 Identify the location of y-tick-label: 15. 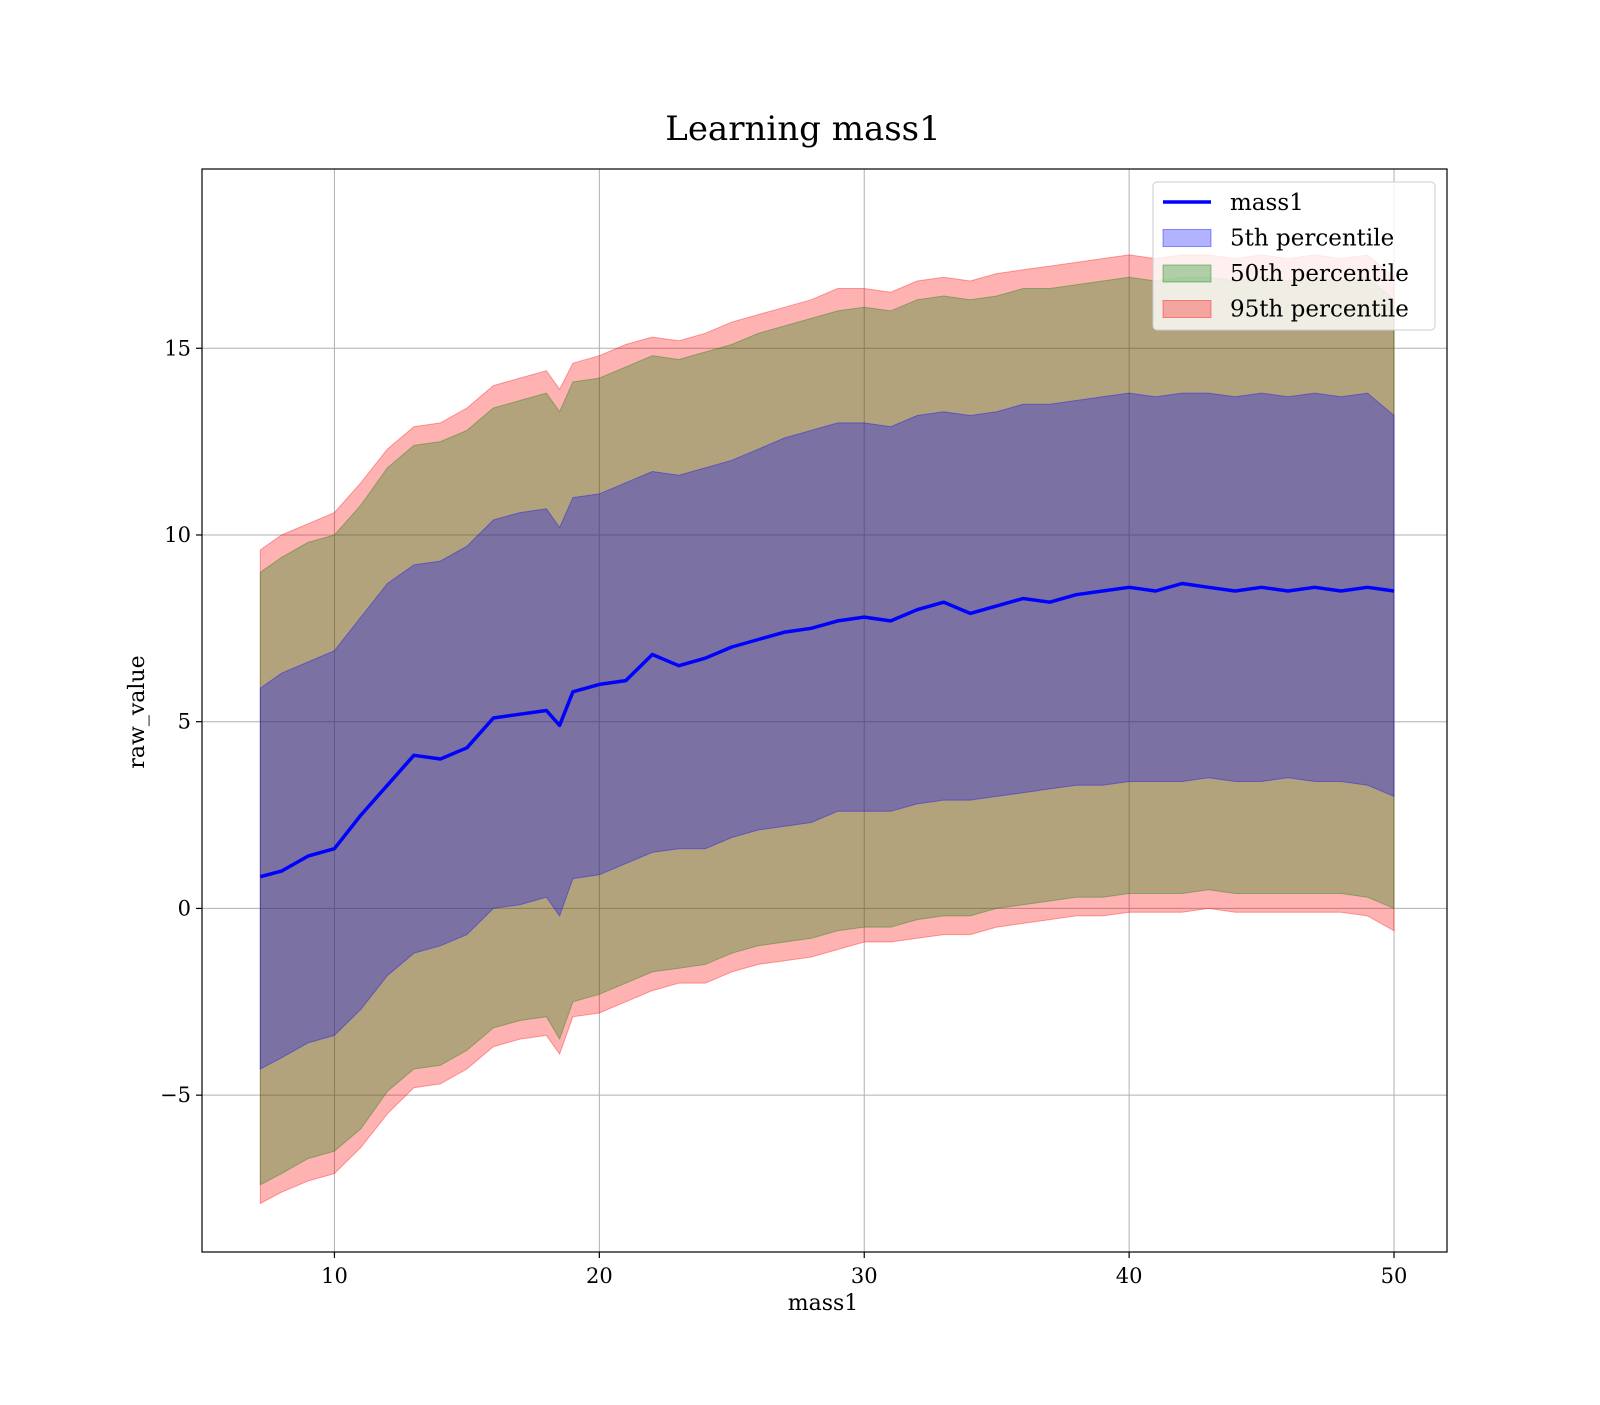
(177, 348).